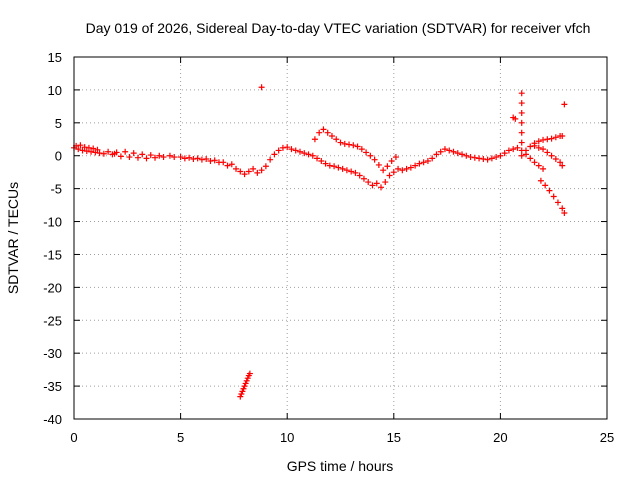 The width and height of the screenshot is (640, 480). What do you see at coordinates (52, 320) in the screenshot?
I see `y-tick-label: -25` at bounding box center [52, 320].